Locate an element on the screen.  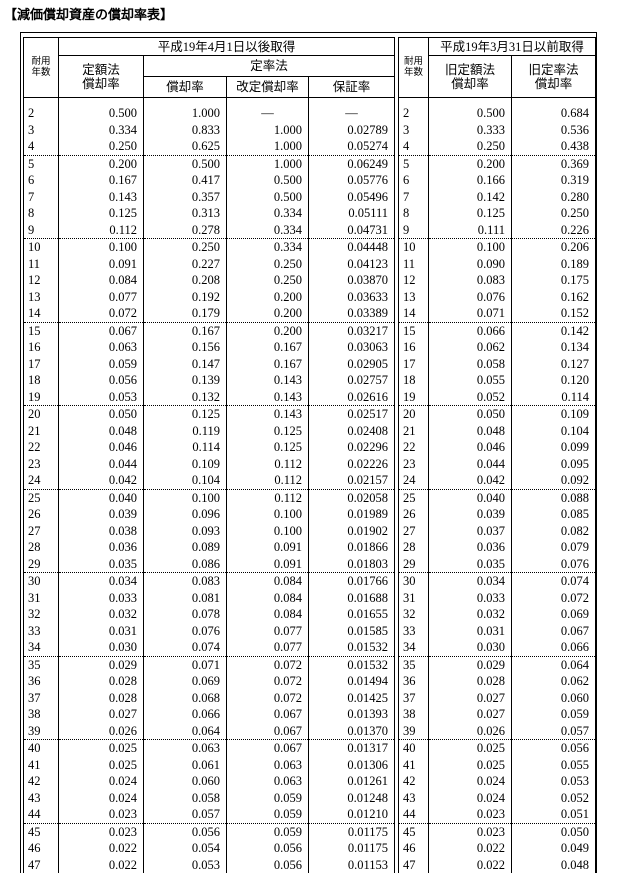
table-row: 26 0.039 0.085 is located at coordinates (497, 514).